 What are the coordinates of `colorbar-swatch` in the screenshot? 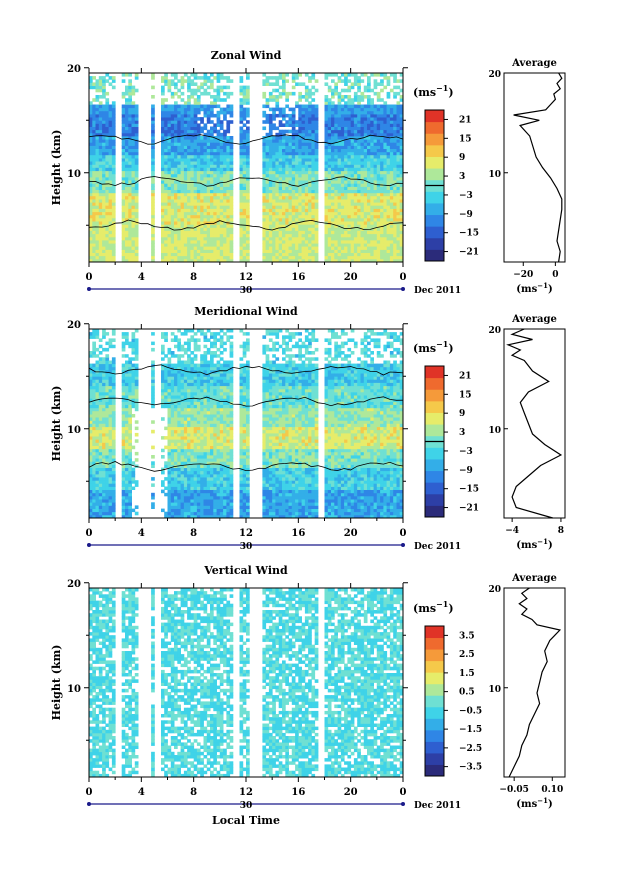 It's located at (434, 209).